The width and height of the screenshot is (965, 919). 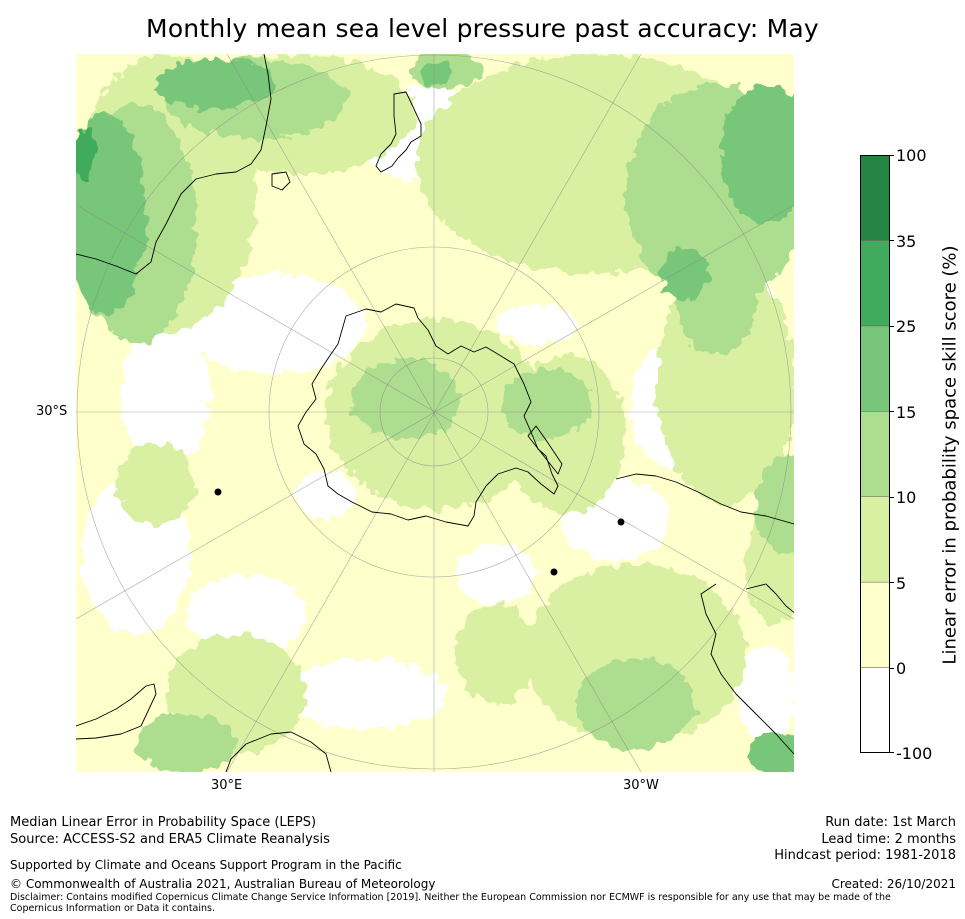 I want to click on footer-hindcast: Hindcast period: 1981-2018, so click(x=865, y=855).